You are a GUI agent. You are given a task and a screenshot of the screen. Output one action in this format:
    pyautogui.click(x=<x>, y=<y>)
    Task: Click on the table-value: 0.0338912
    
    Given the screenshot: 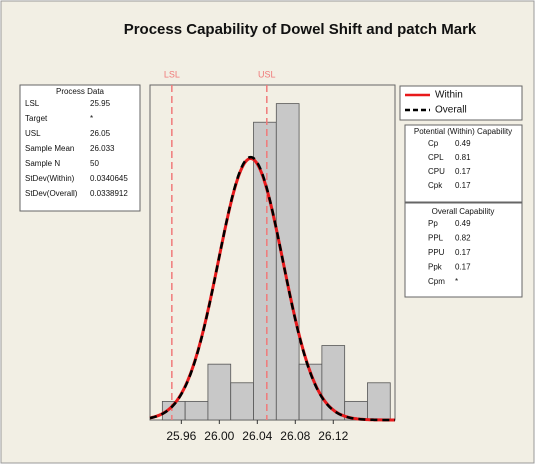 What is the action you would take?
    pyautogui.click(x=109, y=193)
    